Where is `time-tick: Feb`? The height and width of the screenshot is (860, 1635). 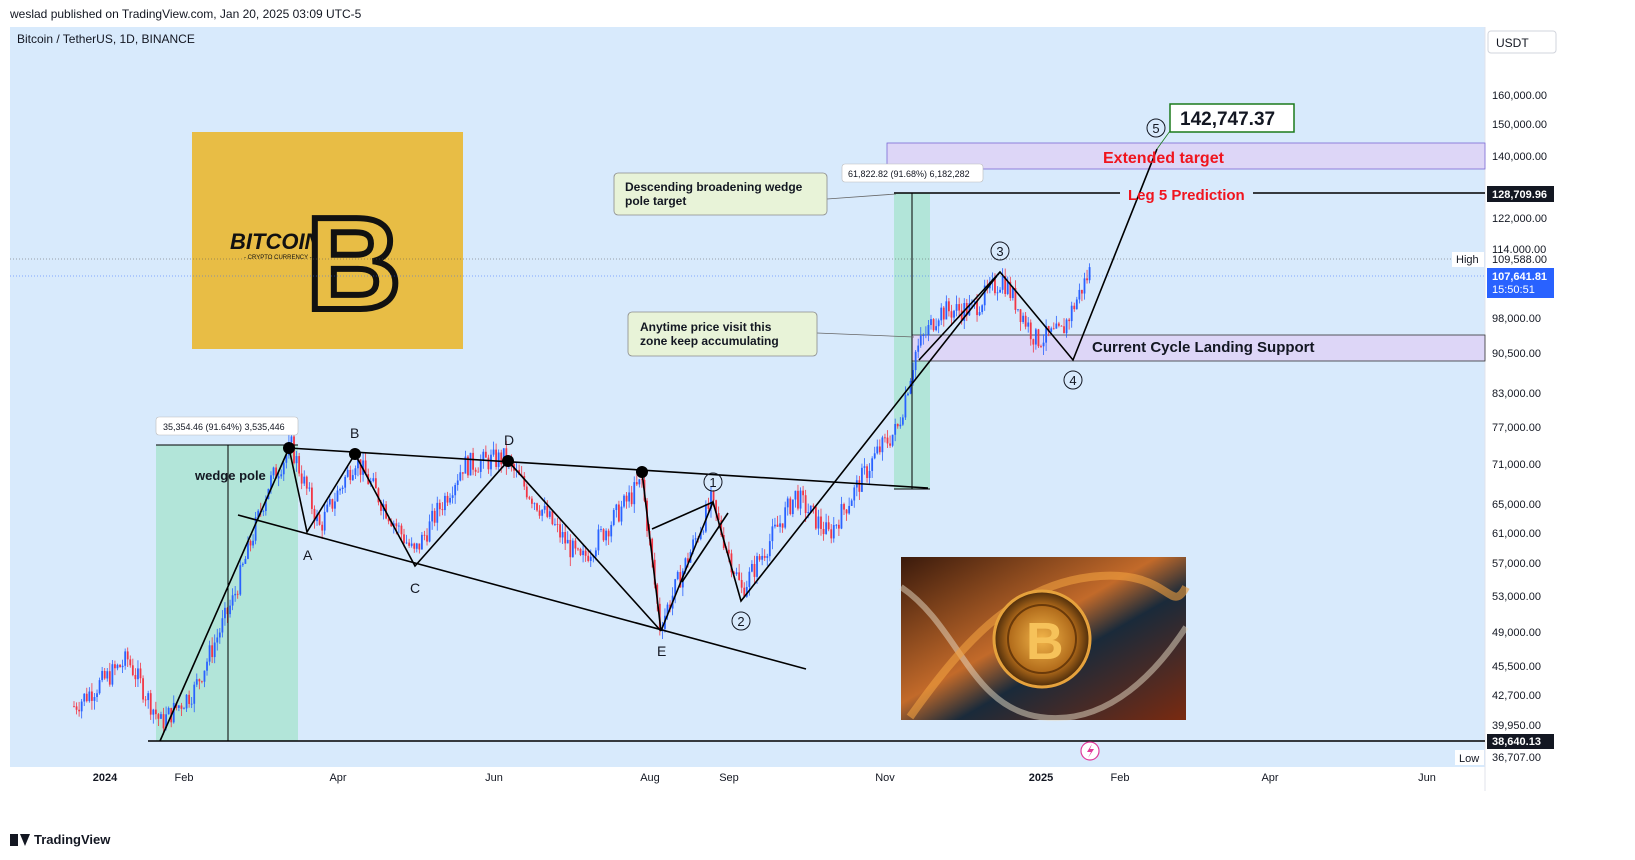
time-tick: Feb is located at coordinates (1120, 778).